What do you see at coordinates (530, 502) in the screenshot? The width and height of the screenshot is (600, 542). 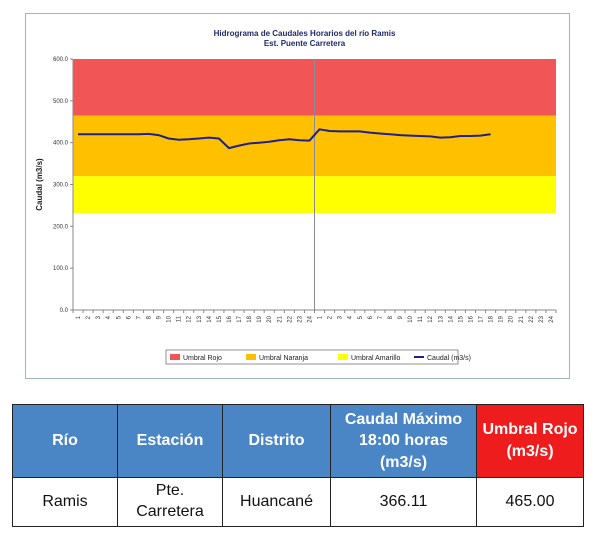 I see `cell-umbral: 465.00` at bounding box center [530, 502].